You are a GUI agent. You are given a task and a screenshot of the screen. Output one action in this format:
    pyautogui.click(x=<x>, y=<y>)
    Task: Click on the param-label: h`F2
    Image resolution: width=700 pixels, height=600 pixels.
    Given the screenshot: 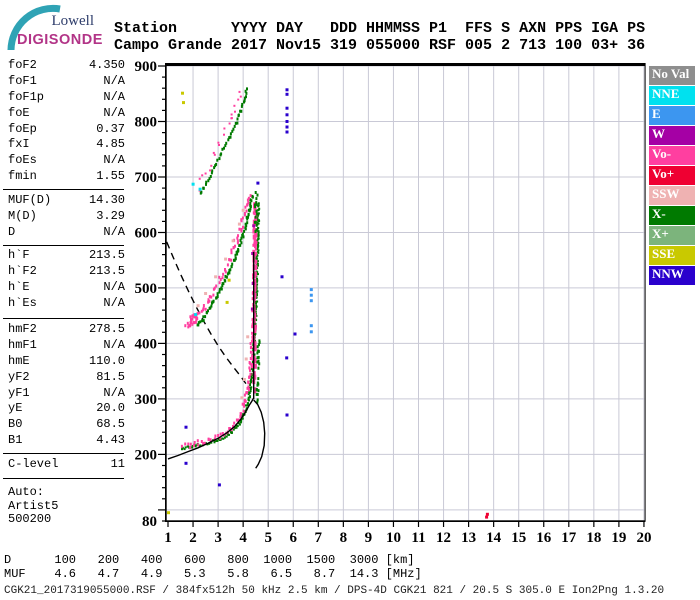 What is the action you would take?
    pyautogui.click(x=22, y=270)
    